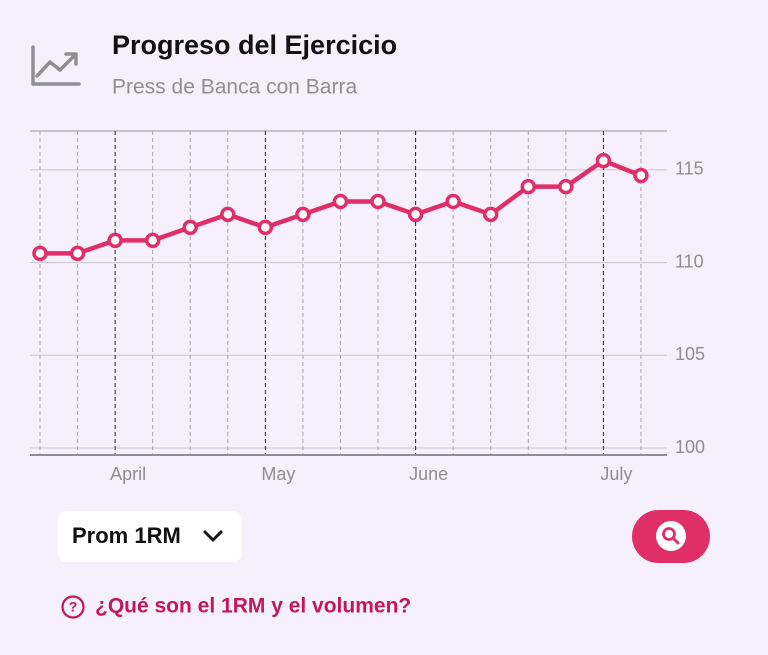 This screenshot has height=655, width=768. I want to click on chevron-icon, so click(213, 536).